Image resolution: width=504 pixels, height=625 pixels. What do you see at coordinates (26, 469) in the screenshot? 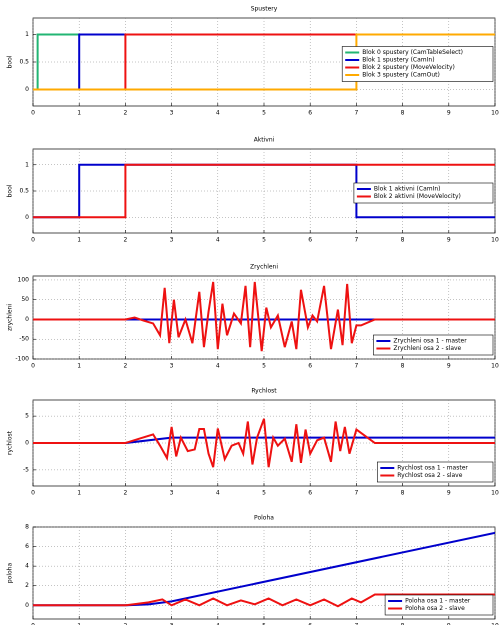
I see `y-tick-label: -5` at bounding box center [26, 469].